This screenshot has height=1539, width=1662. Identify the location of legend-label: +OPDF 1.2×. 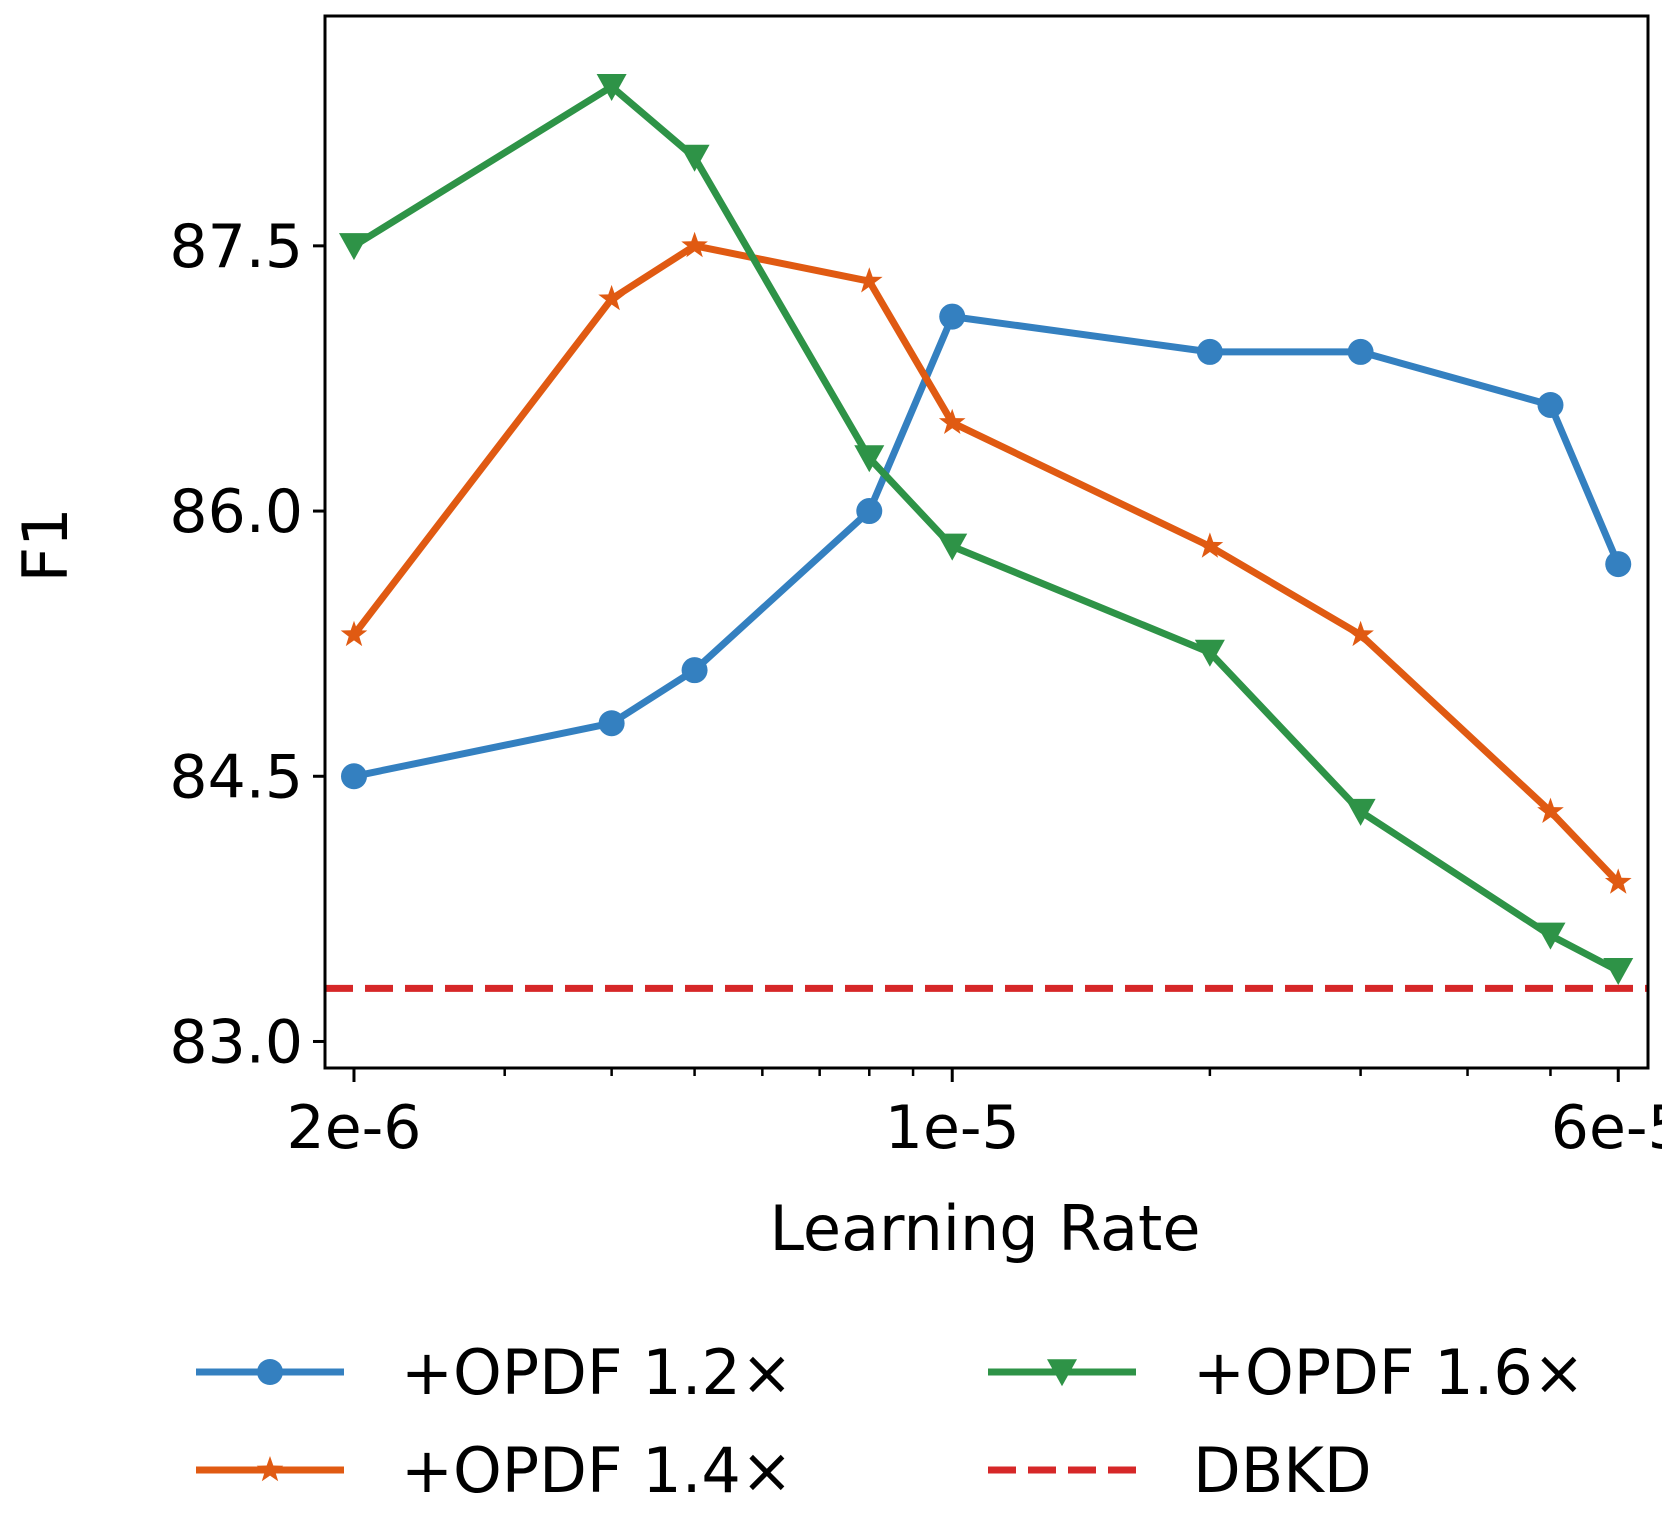
(597, 1372).